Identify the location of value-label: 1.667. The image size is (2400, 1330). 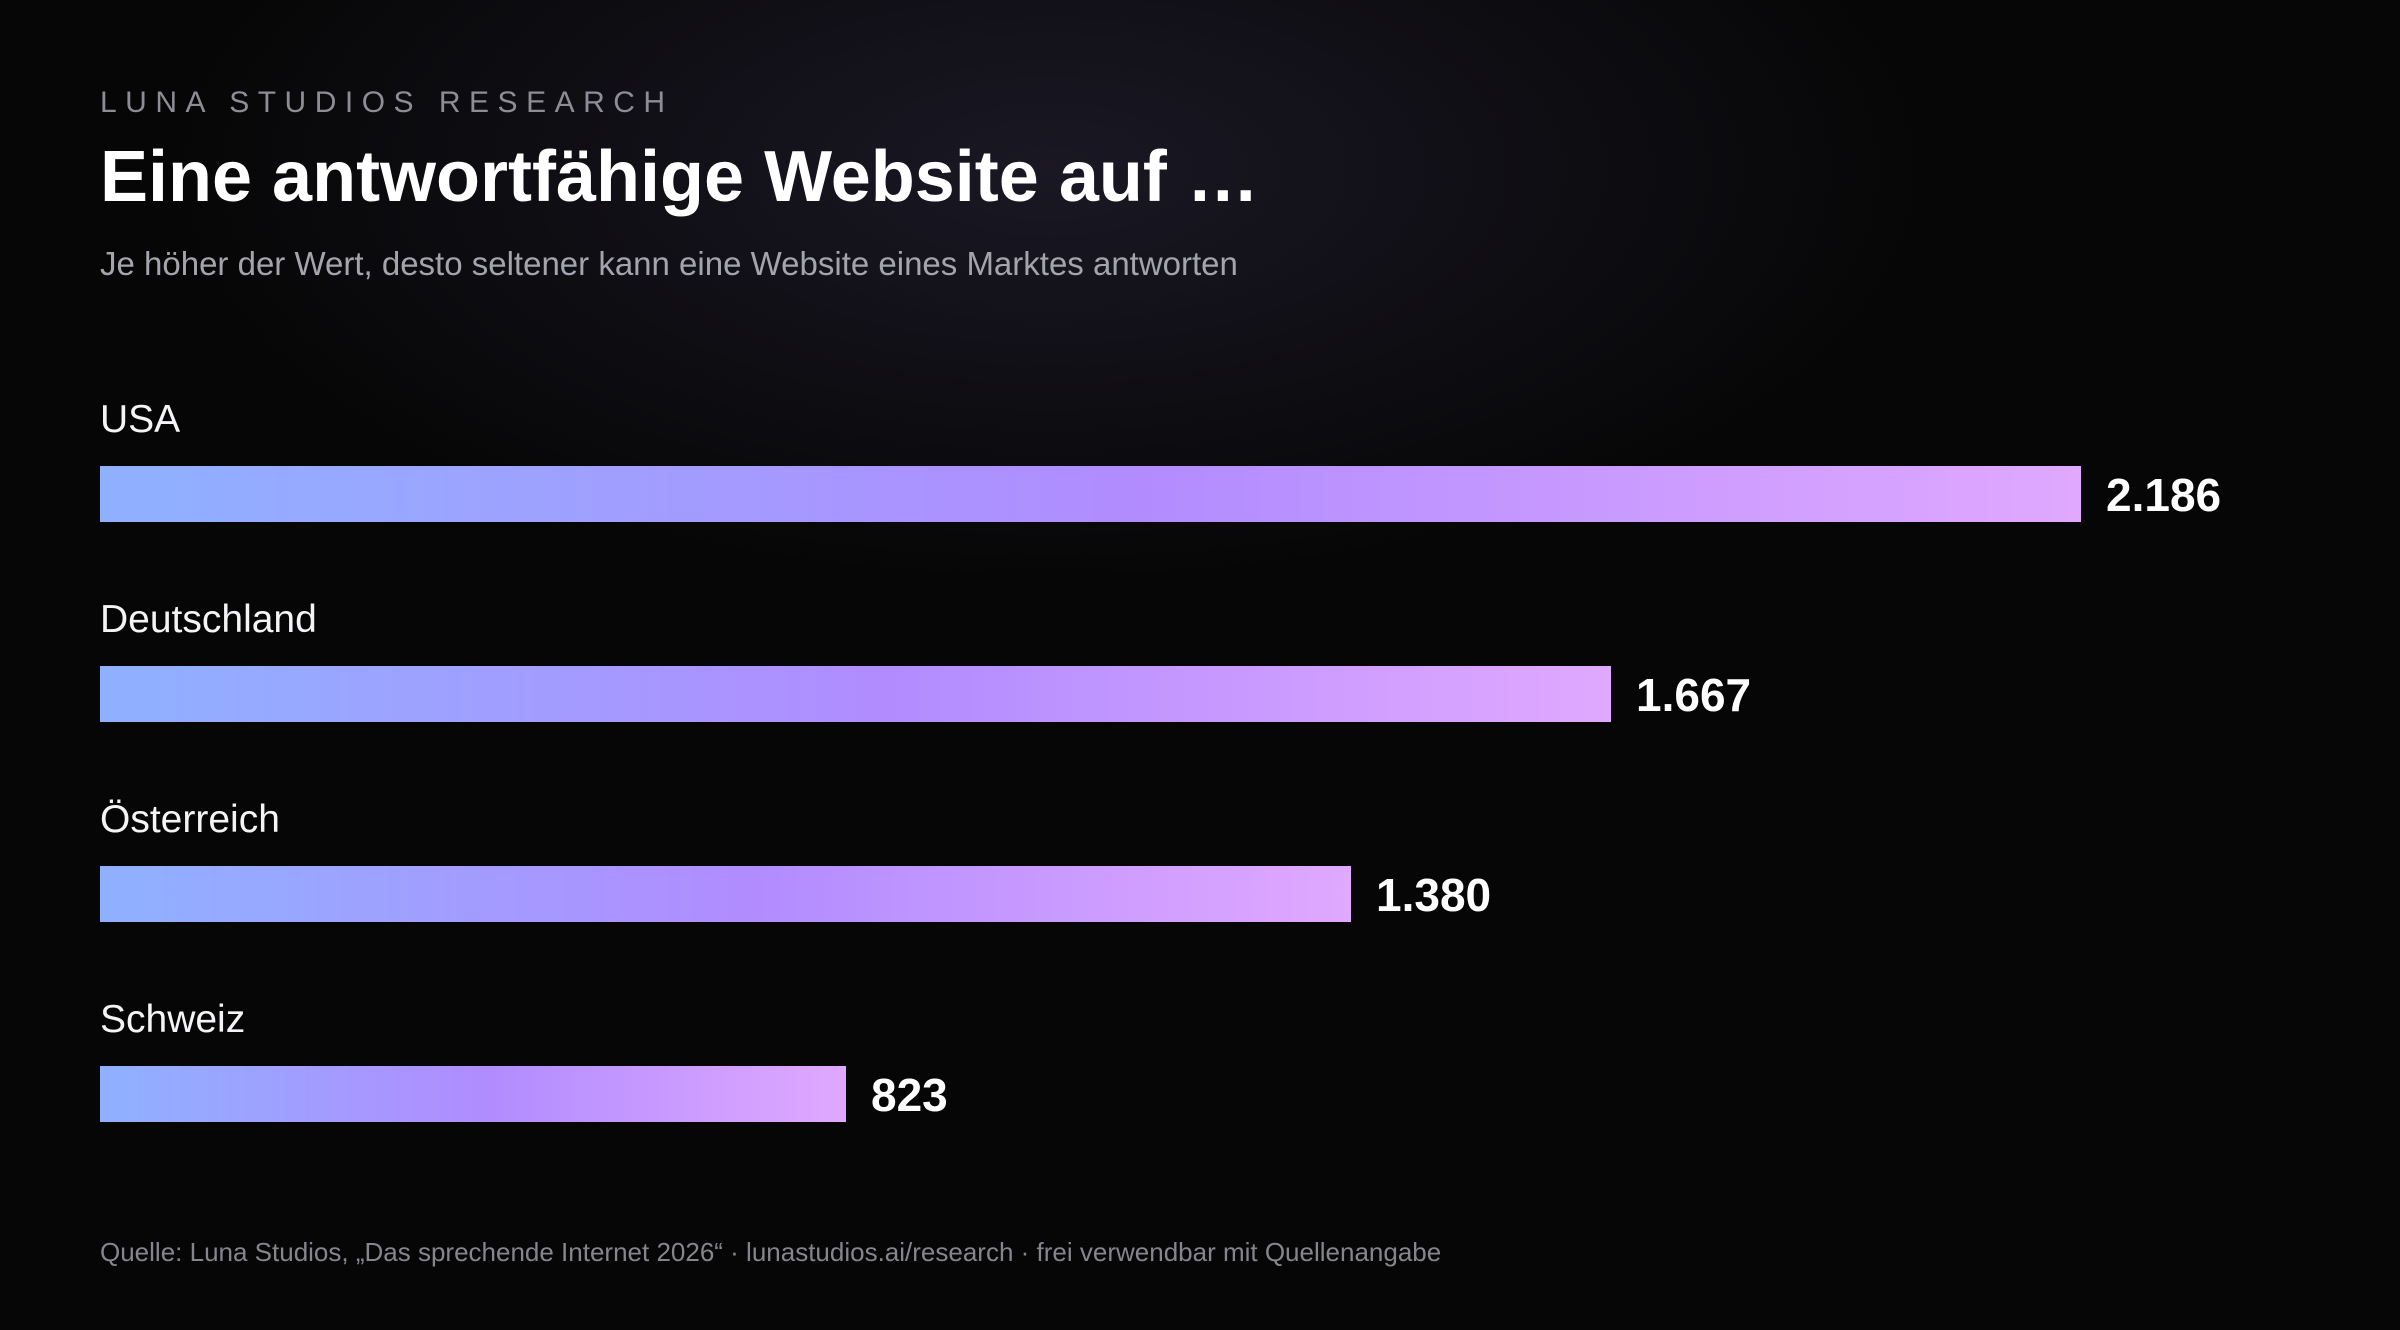
(1694, 695).